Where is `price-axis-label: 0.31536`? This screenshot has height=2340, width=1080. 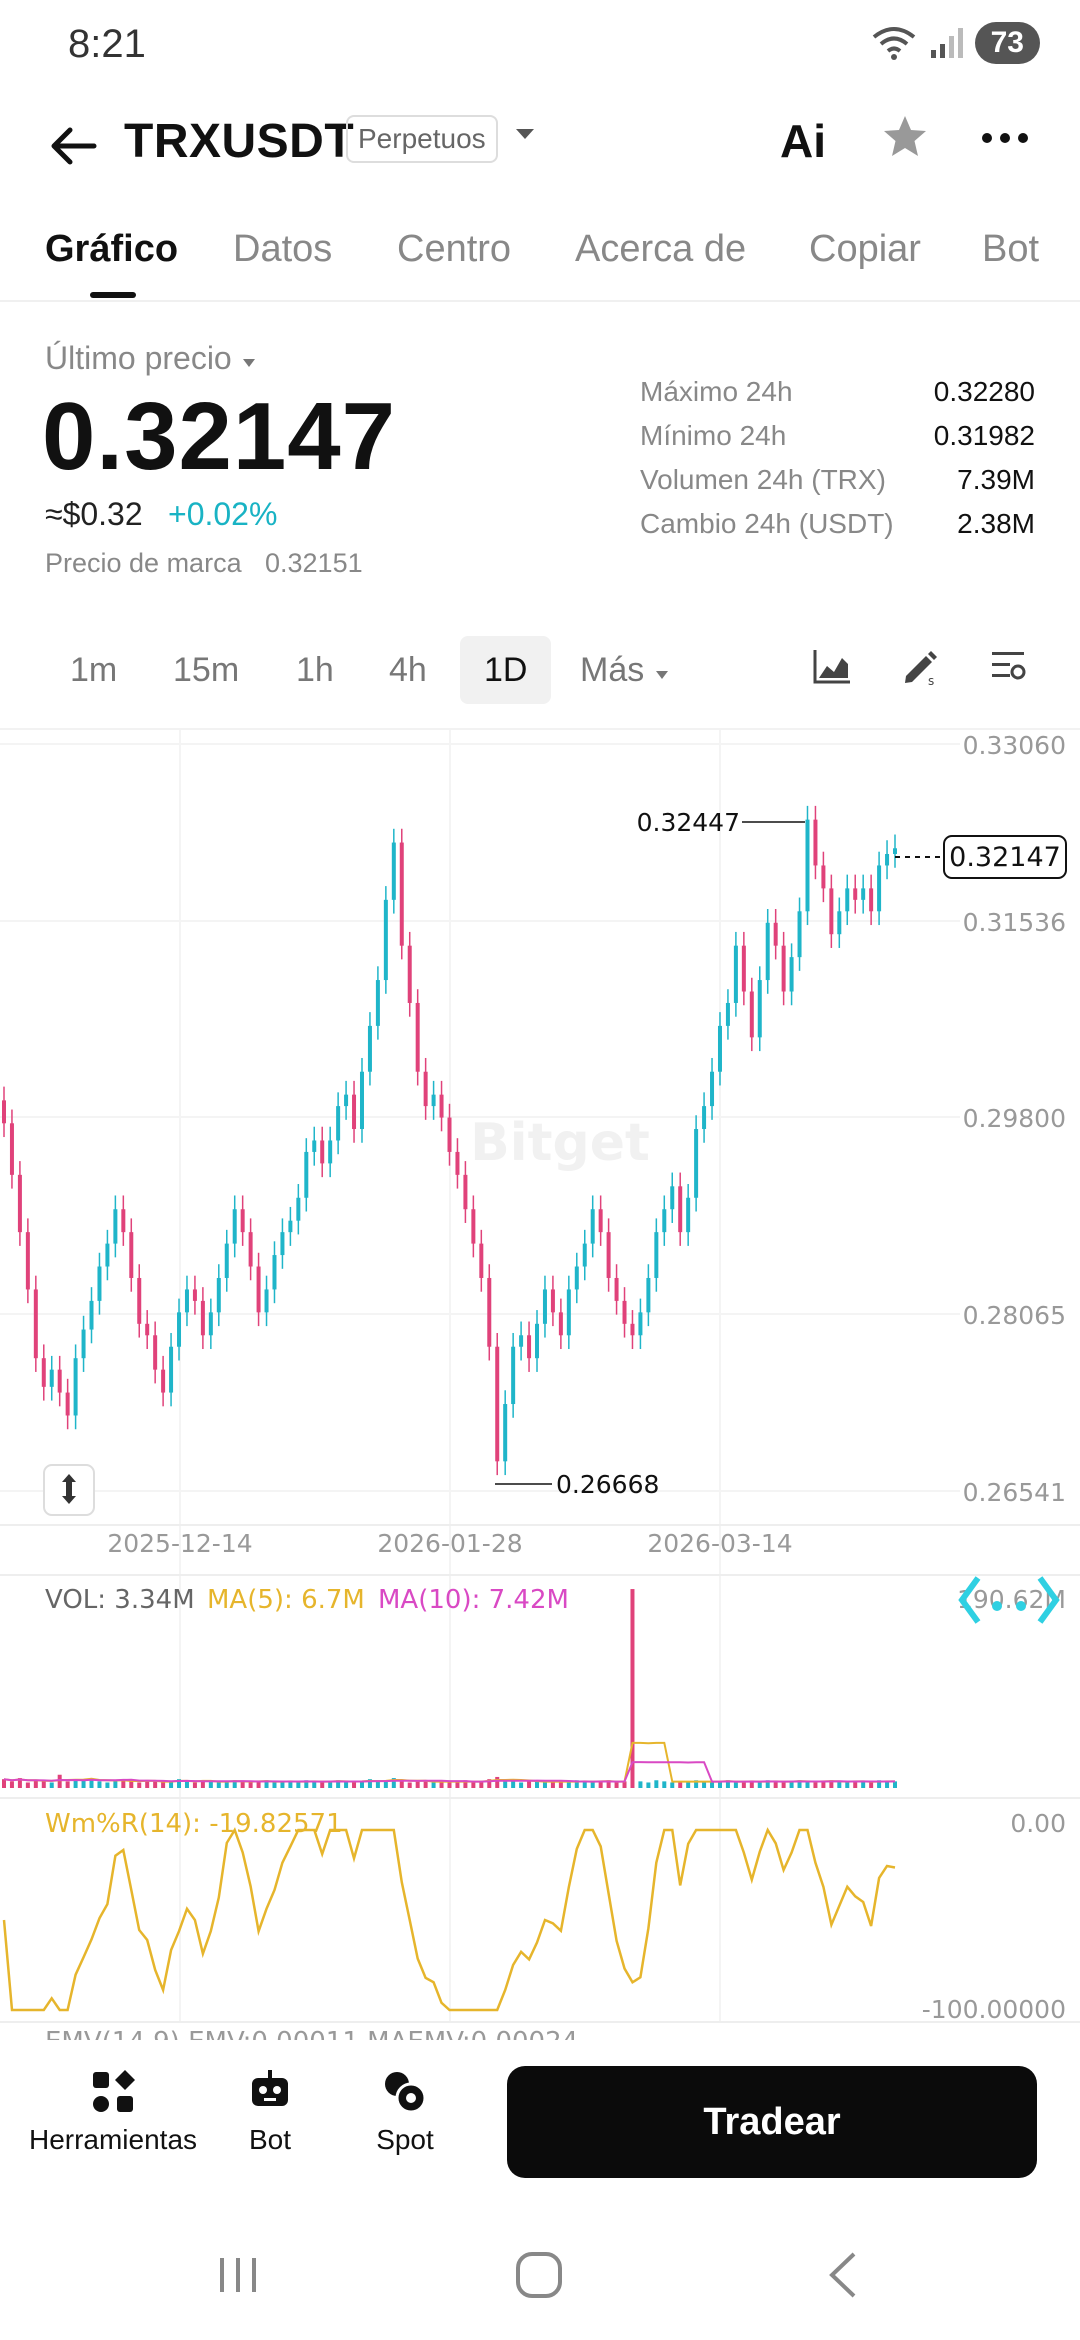
price-axis-label: 0.31536 is located at coordinates (1014, 922).